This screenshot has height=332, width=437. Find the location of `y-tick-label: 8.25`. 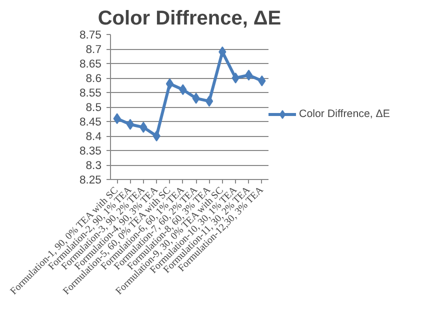

y-tick-label: 8.25 is located at coordinates (90, 180).